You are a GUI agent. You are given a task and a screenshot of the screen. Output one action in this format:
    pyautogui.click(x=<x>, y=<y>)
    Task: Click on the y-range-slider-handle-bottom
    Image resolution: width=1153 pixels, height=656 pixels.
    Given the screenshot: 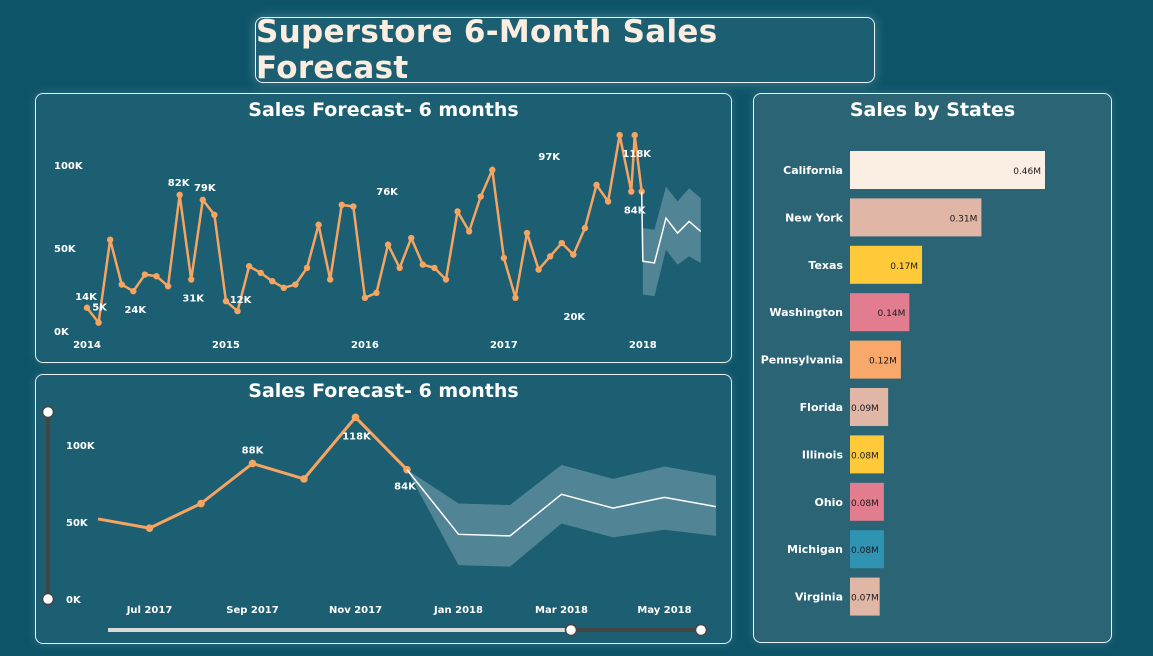 What is the action you would take?
    pyautogui.click(x=48, y=599)
    